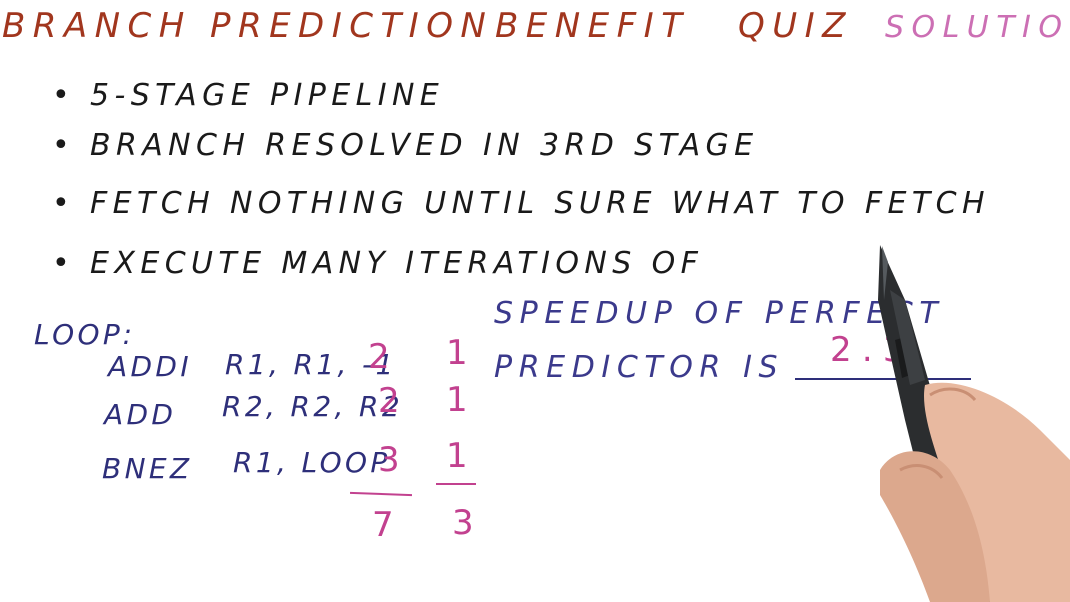 The image size is (1070, 602). I want to click on code-row-args: R2, R2, R2, so click(313, 406).